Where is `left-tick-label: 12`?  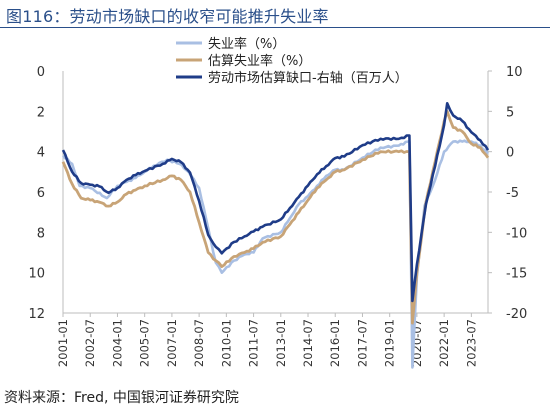 left-tick-label: 12 is located at coordinates (36, 314).